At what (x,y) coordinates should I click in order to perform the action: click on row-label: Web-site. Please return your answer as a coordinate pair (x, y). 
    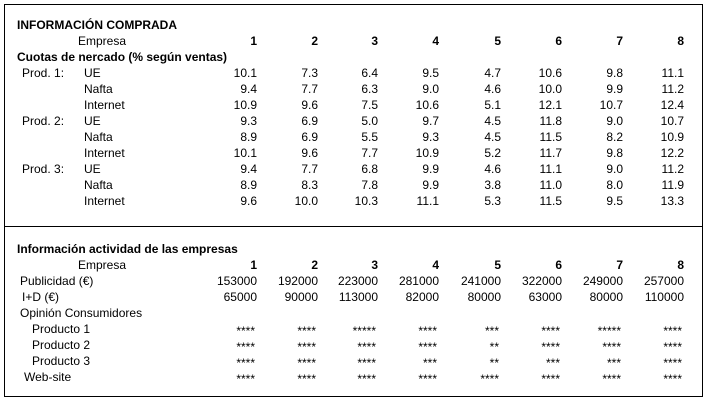
    Looking at the image, I should click on (48, 377).